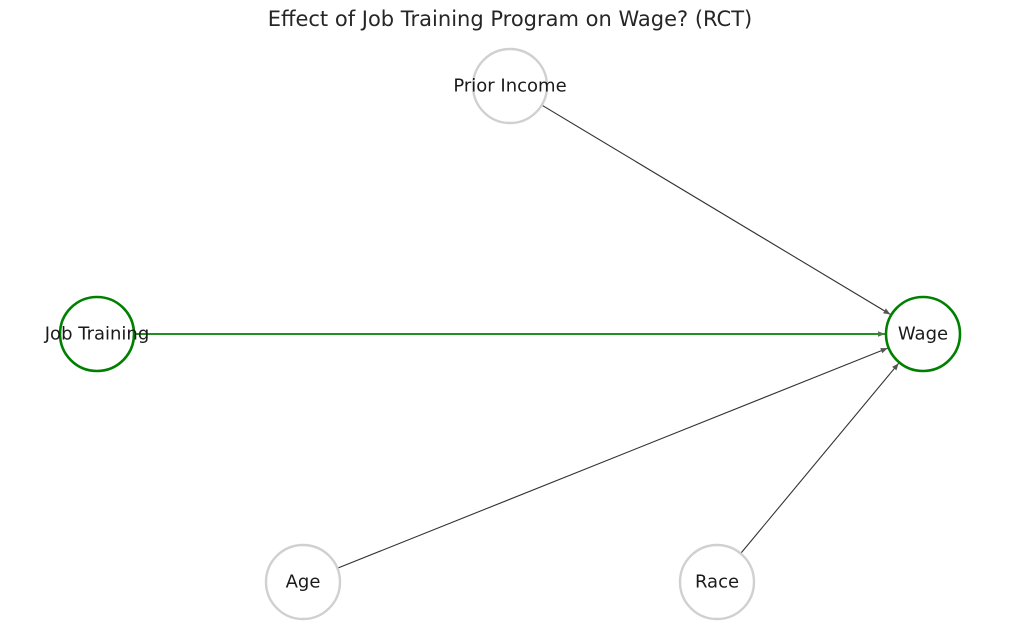 This screenshot has width=1019, height=644. I want to click on node-label: Job Training, so click(97, 334).